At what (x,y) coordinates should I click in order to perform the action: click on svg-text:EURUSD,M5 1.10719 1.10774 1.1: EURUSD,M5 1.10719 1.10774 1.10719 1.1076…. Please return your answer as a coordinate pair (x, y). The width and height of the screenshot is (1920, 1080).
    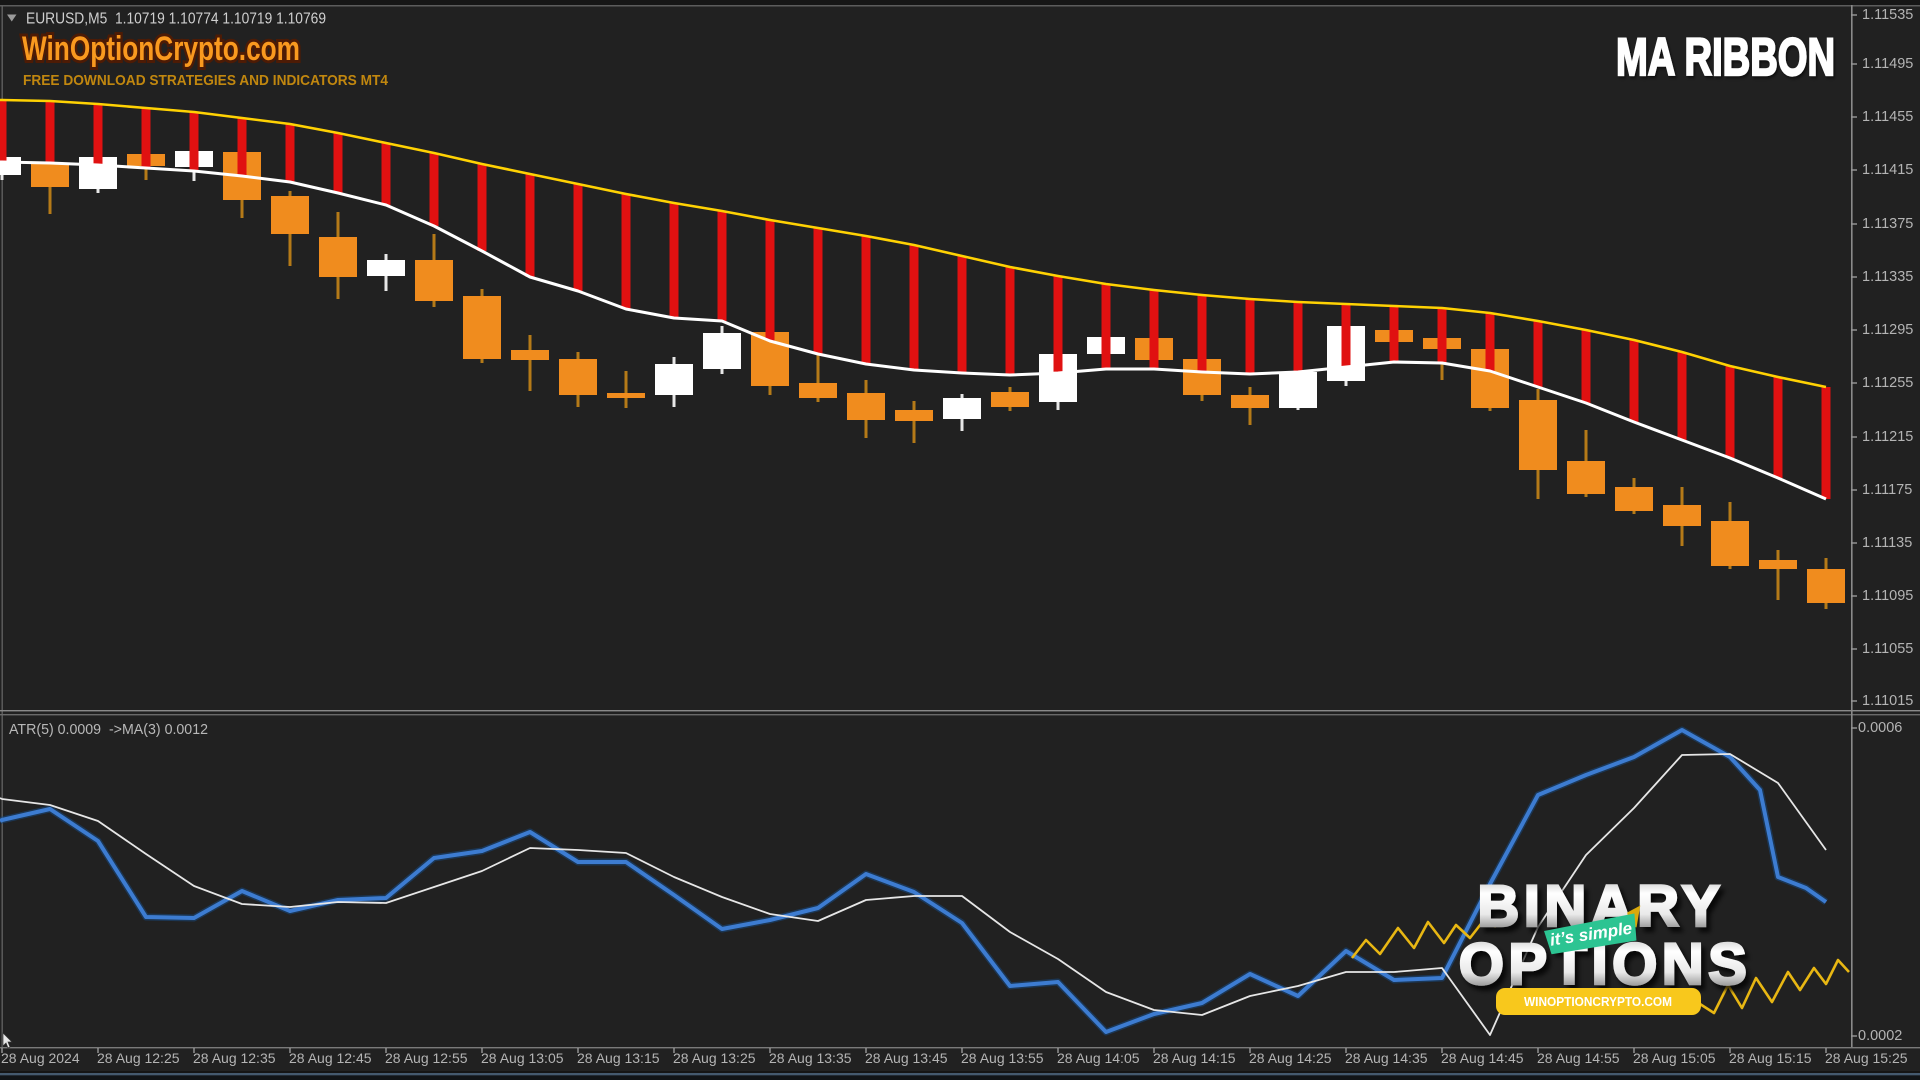
    Looking at the image, I should click on (176, 19).